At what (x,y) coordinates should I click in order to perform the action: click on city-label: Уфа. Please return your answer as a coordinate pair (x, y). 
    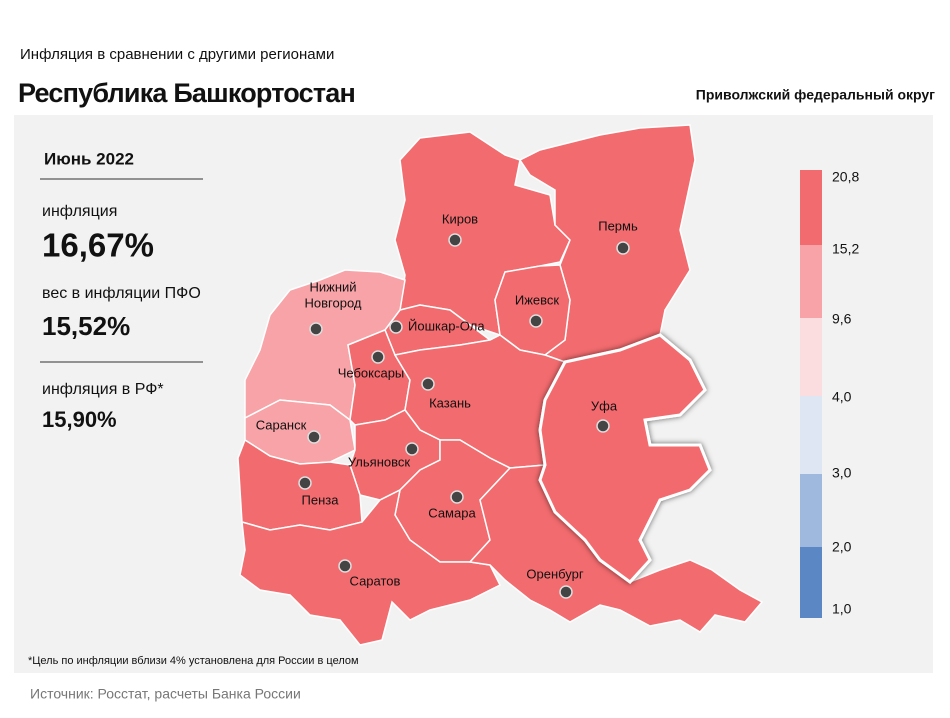
    Looking at the image, I should click on (604, 405).